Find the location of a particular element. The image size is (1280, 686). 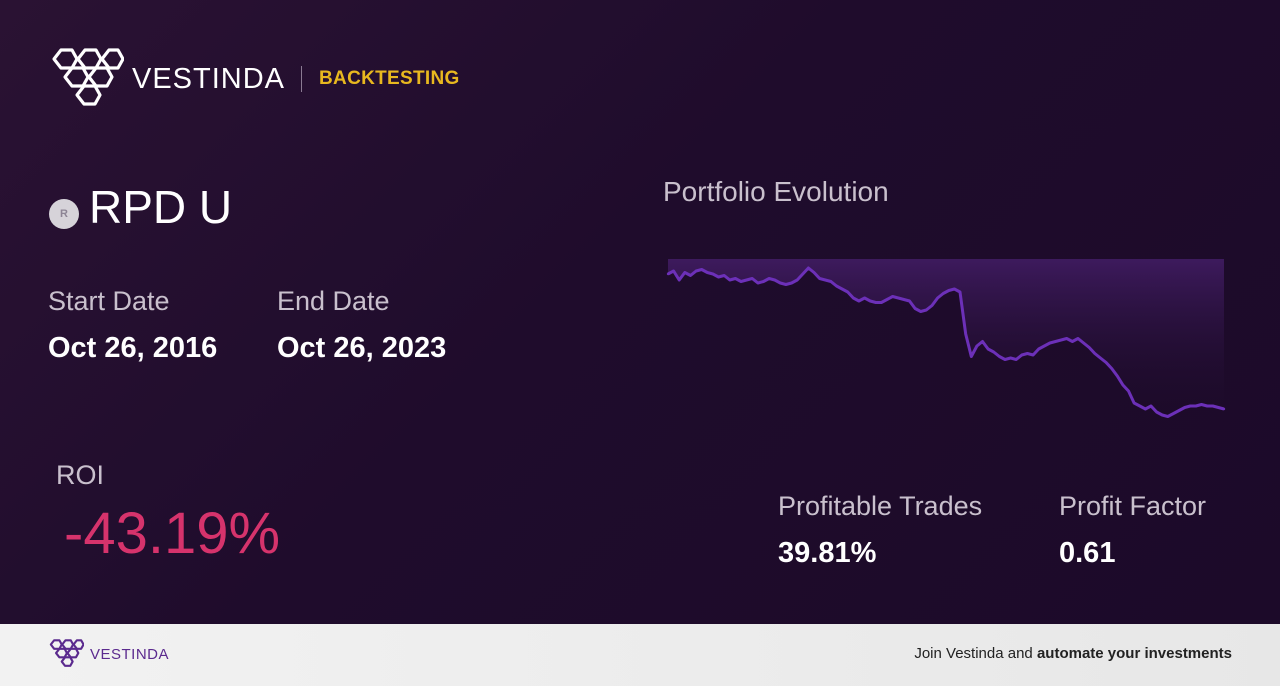

start-date-value: Oct 26, 2016 is located at coordinates (133, 348).